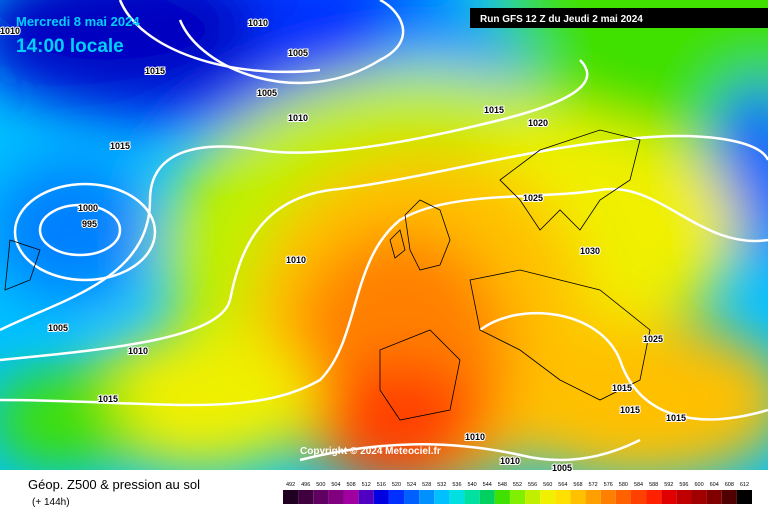 The width and height of the screenshot is (768, 512). Describe the element at coordinates (396, 485) in the screenshot. I see `colorbar-label: 520` at that location.